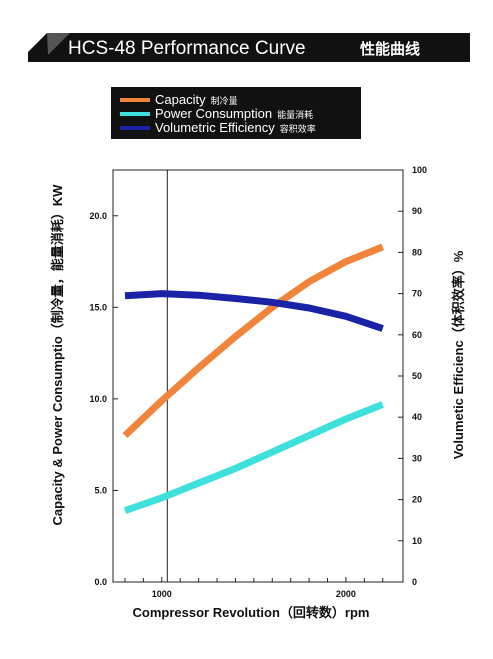  I want to click on chart-title: HCS-48 Performance Curve, so click(187, 48).